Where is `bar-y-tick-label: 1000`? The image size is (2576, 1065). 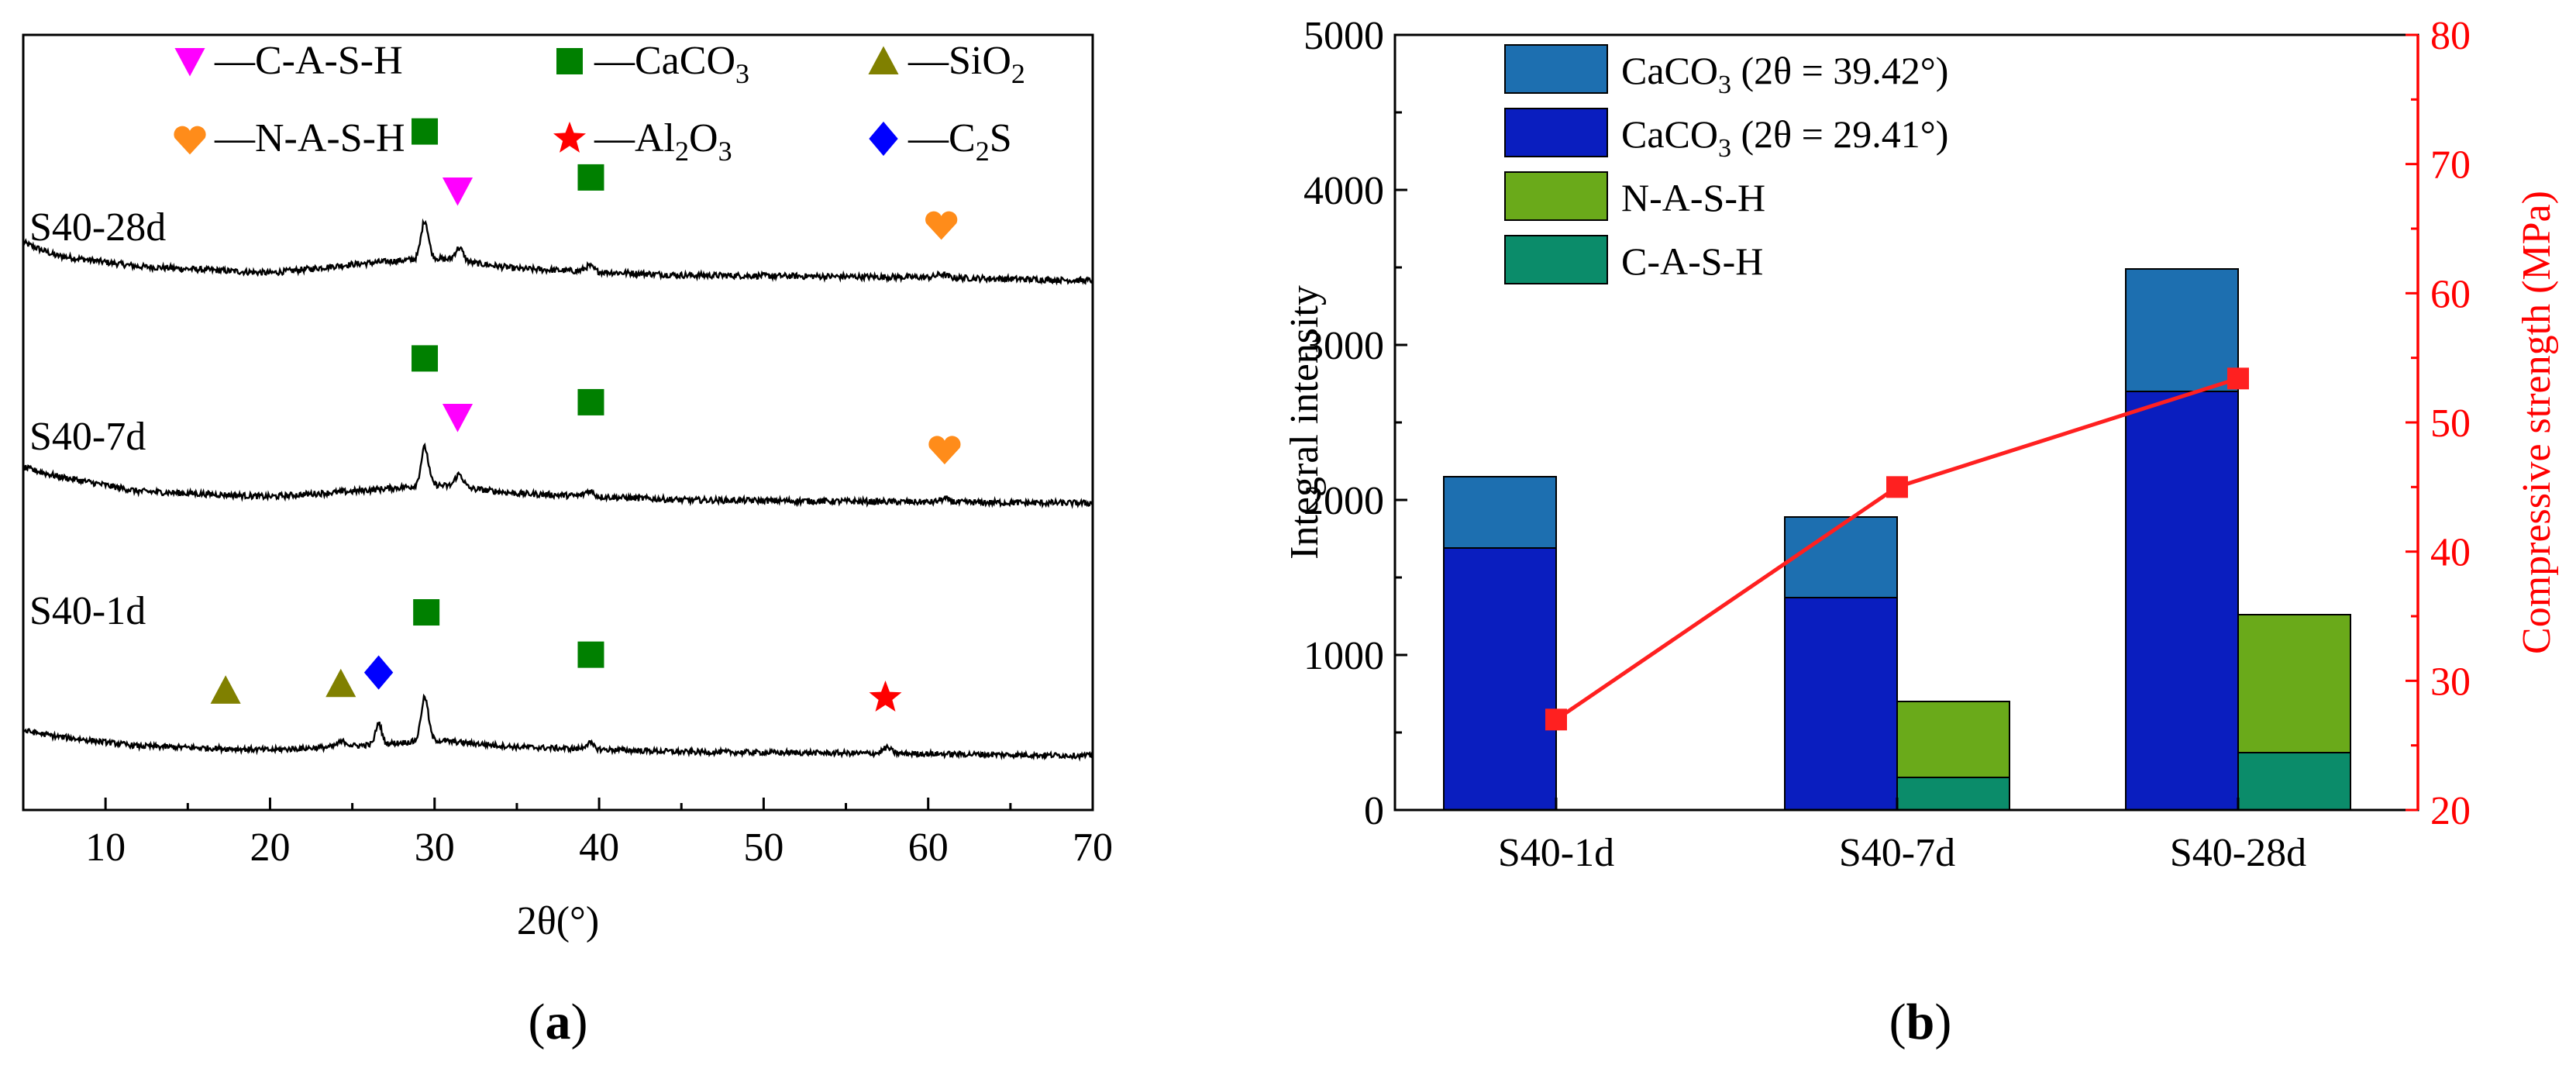 bar-y-tick-label: 1000 is located at coordinates (1343, 656).